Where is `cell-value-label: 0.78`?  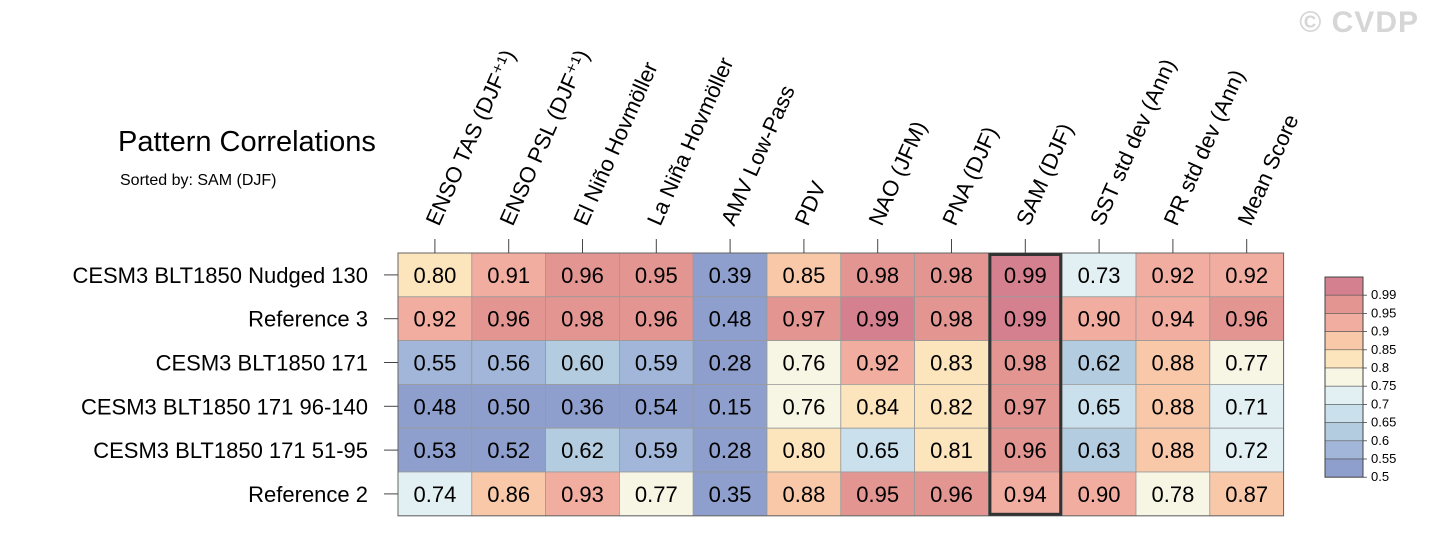 cell-value-label: 0.78 is located at coordinates (1172, 494).